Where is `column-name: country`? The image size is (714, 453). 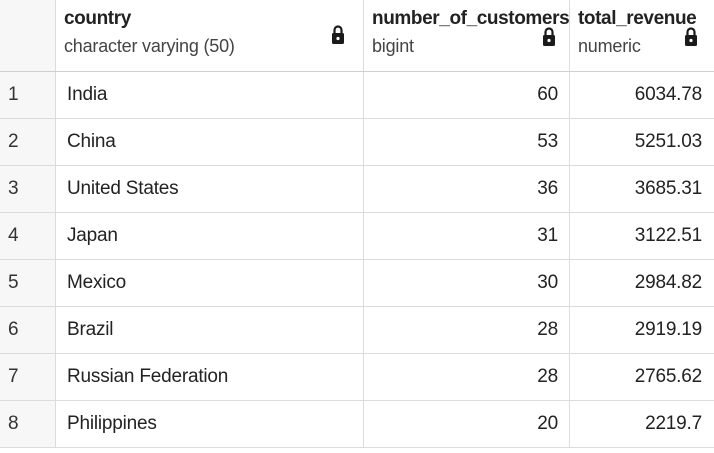
column-name: country is located at coordinates (97, 18).